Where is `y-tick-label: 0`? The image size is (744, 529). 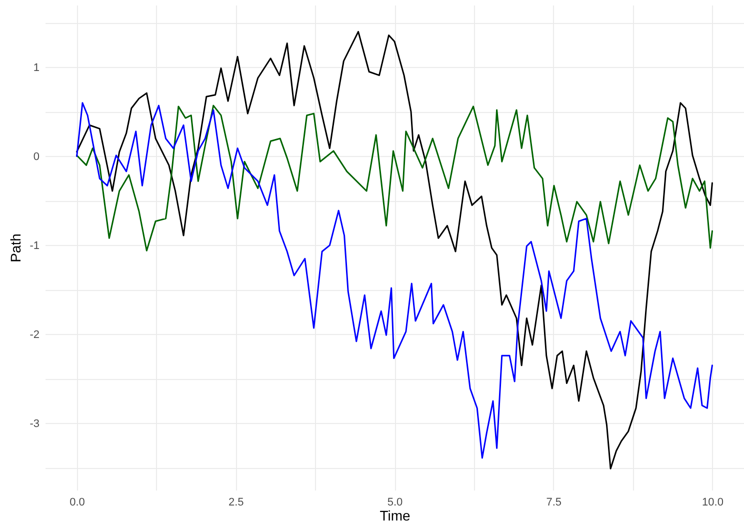 y-tick-label: 0 is located at coordinates (36, 156).